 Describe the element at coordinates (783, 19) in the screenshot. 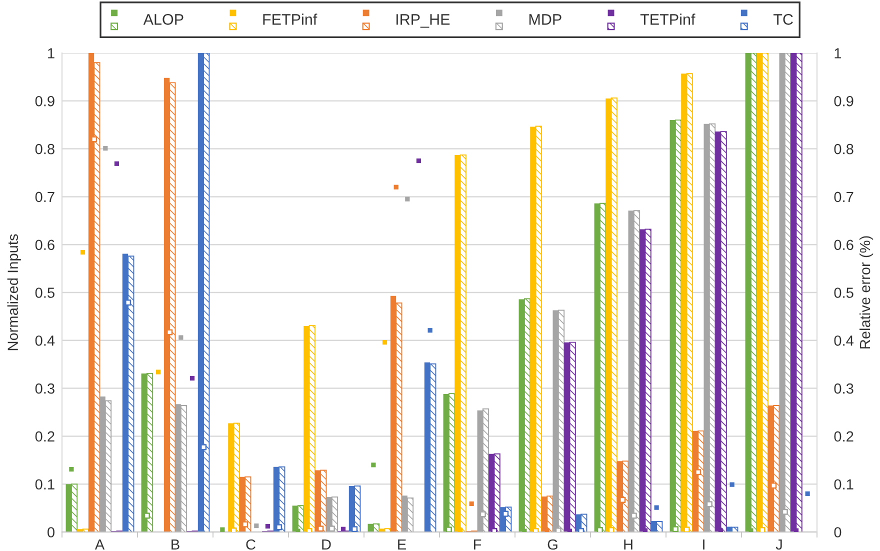

I see `legend-label: TC` at that location.